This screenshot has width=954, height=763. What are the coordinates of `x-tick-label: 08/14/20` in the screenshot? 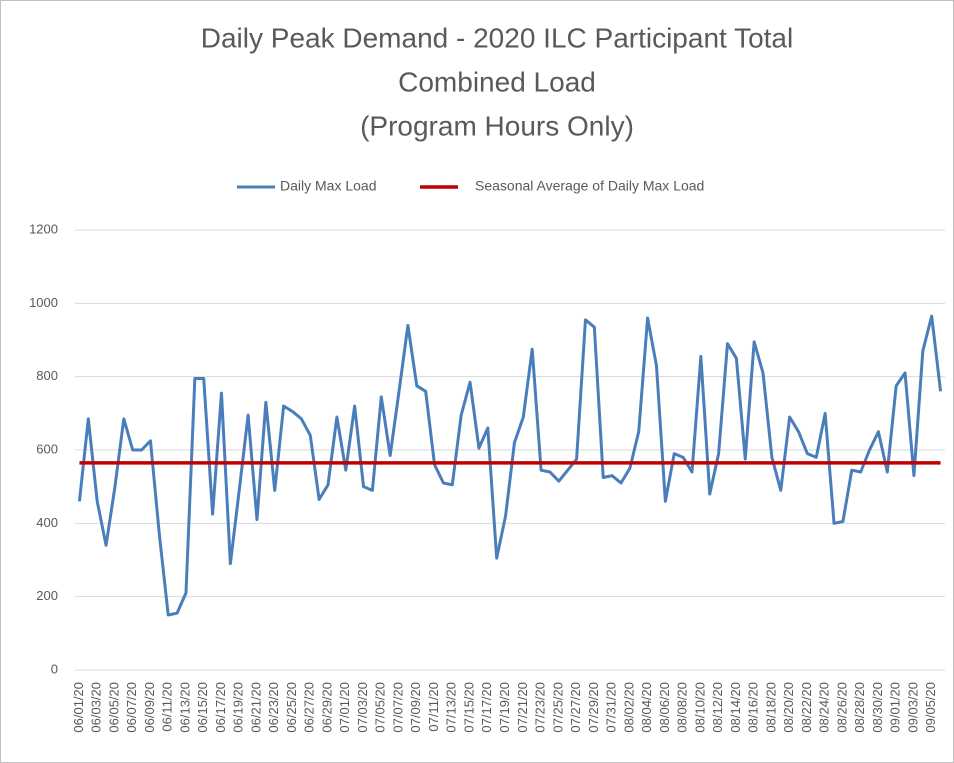 It's located at (735, 707).